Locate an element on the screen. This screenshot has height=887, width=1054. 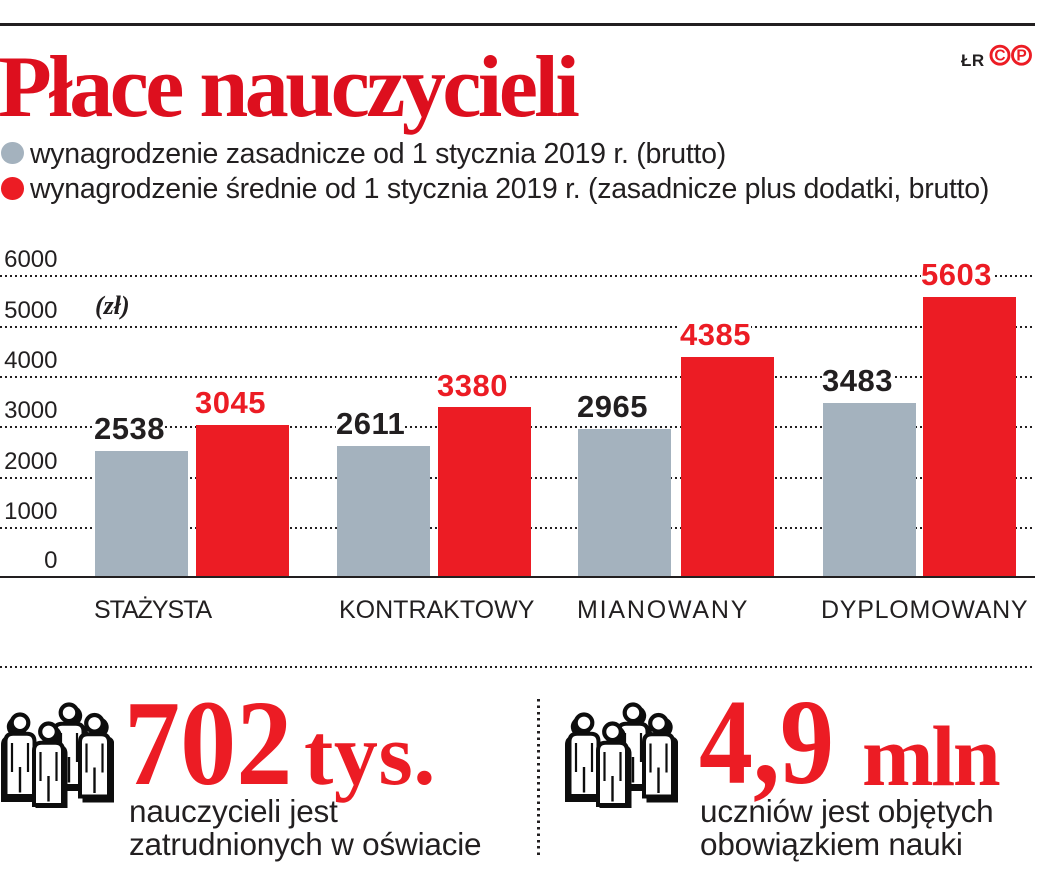
svg-text: P is located at coordinates (1021, 56).